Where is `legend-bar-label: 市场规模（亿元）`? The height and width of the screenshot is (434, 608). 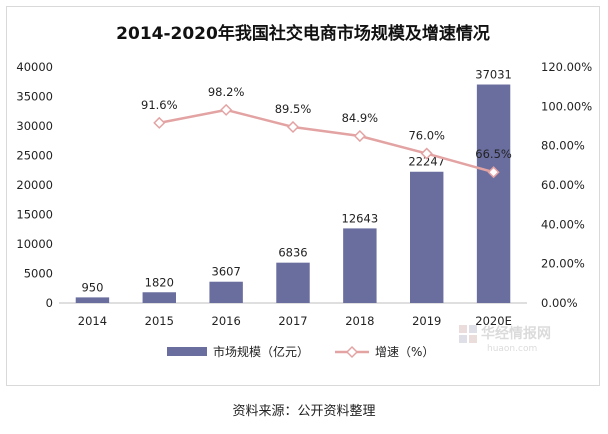
legend-bar-label: 市场规模（亿元） is located at coordinates (261, 351).